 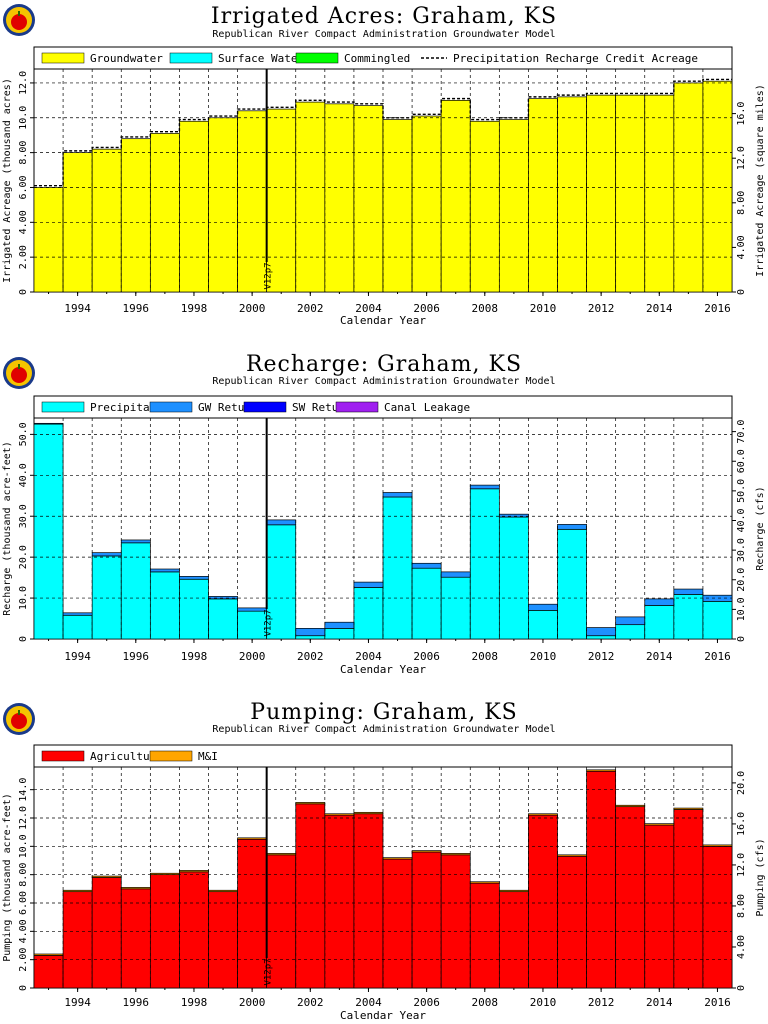 What do you see at coordinates (23, 557) in the screenshot?
I see `y-tick-label: 20.0` at bounding box center [23, 557].